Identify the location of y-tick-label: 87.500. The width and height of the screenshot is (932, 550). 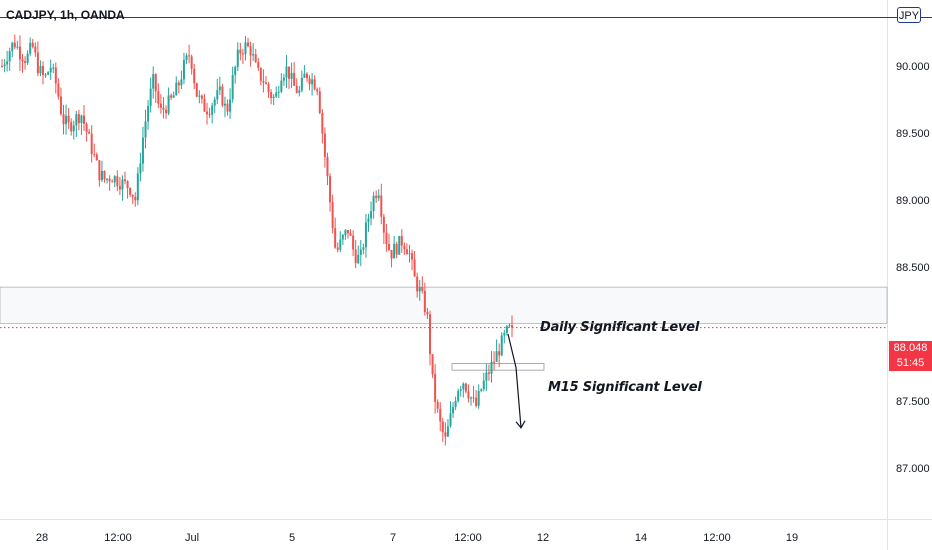
(913, 402).